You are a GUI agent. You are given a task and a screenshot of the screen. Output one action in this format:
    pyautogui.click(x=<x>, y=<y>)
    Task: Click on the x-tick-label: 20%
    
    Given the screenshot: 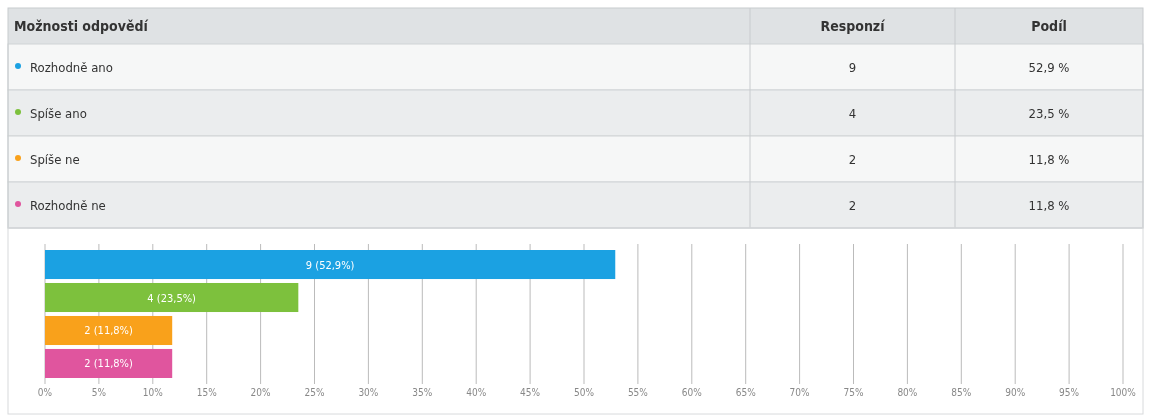 What is the action you would take?
    pyautogui.click(x=261, y=392)
    